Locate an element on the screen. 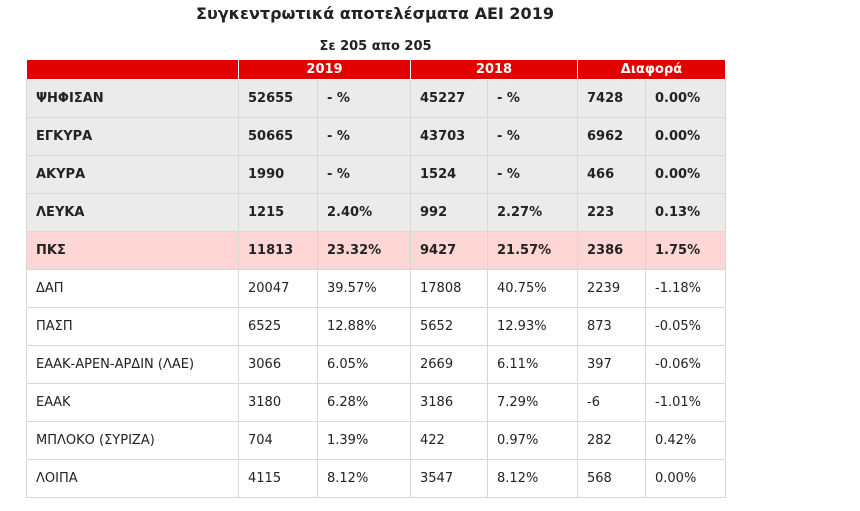  cell: 3547 is located at coordinates (449, 478).